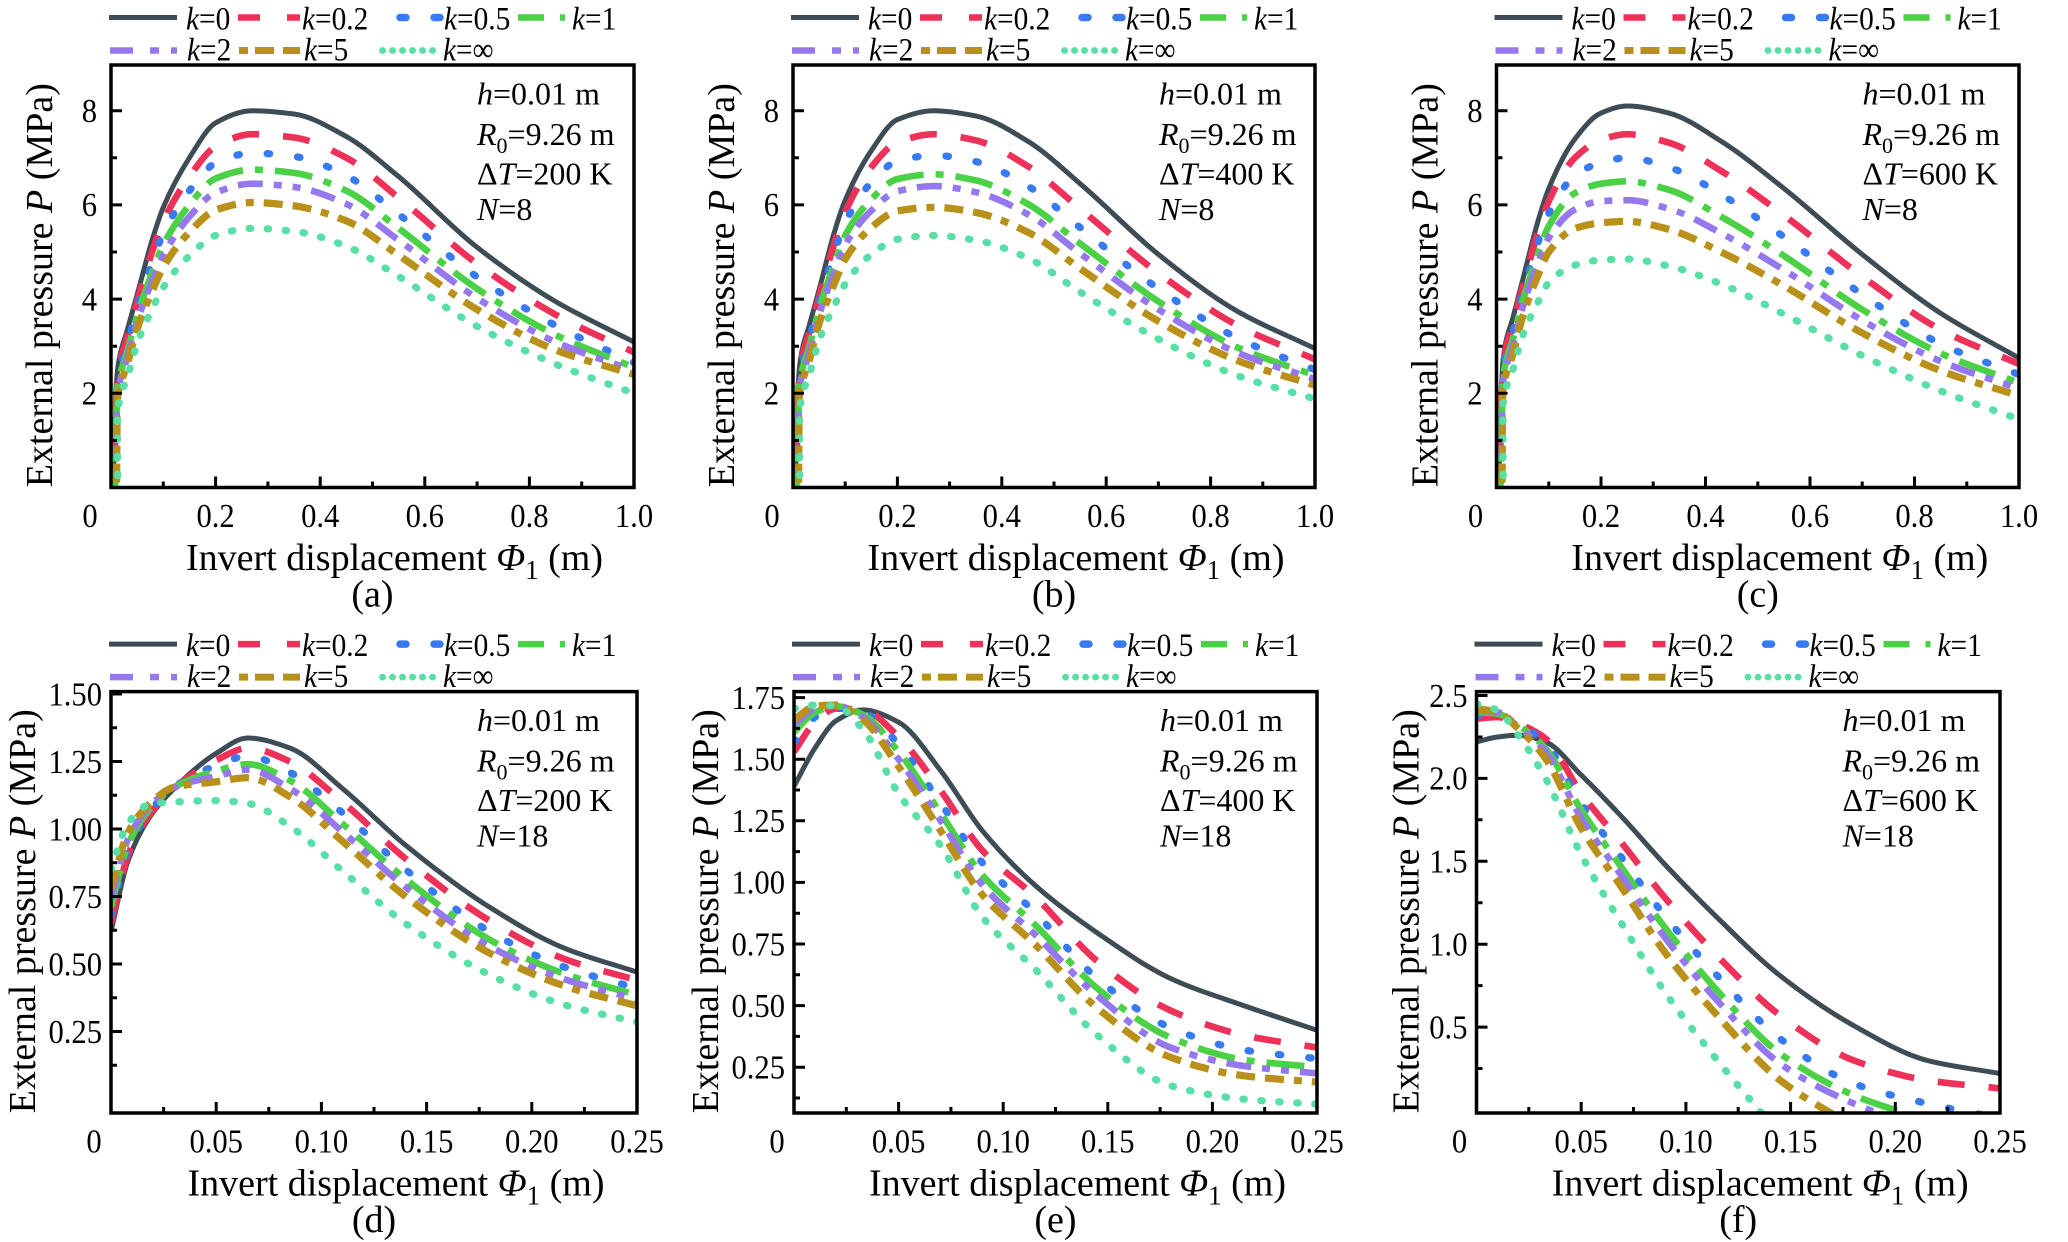 The width and height of the screenshot is (2068, 1242). Describe the element at coordinates (216, 1141) in the screenshot. I see `svg-text: 0.05` at that location.